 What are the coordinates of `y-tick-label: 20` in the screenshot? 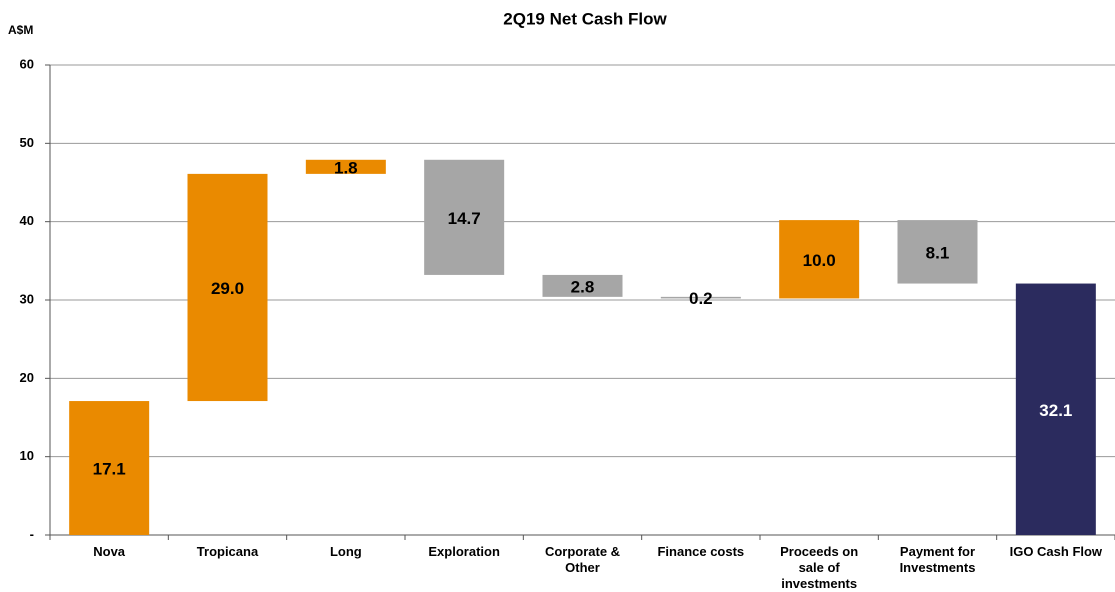 It's located at (27, 377).